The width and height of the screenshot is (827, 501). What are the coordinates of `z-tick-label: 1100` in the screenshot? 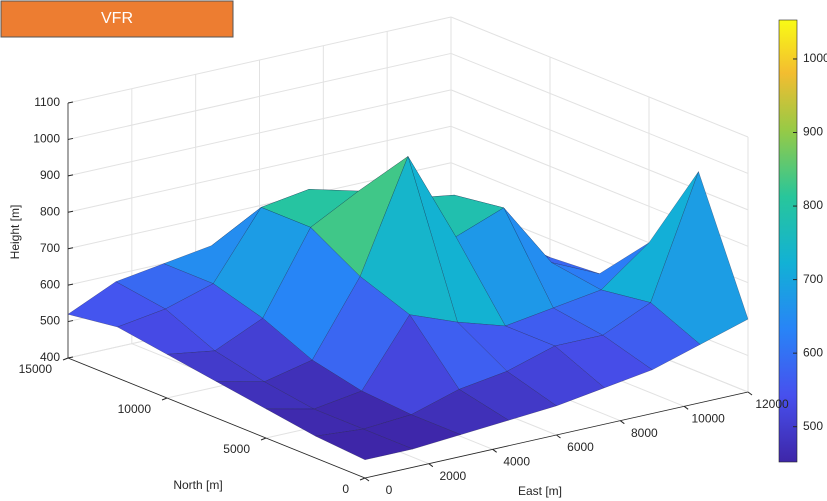 It's located at (47, 102).